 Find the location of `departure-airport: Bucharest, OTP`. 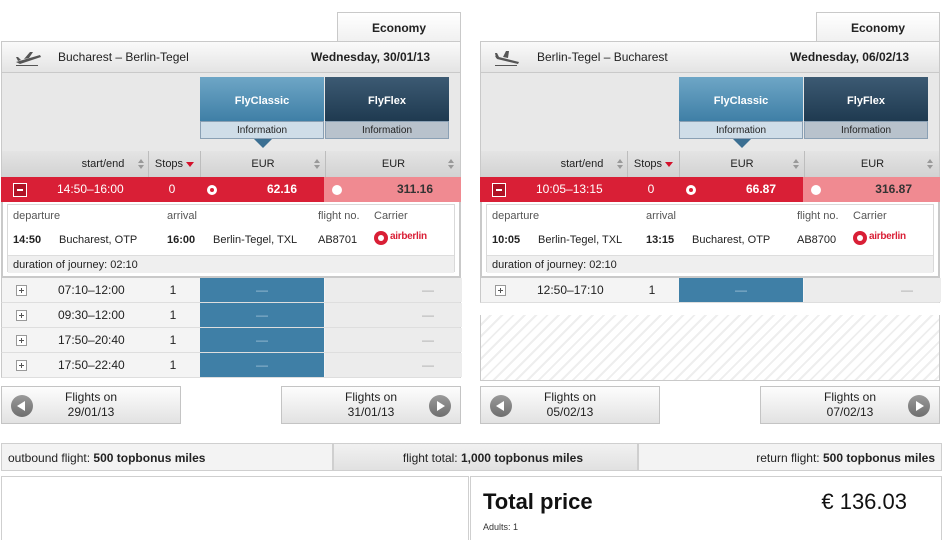

departure-airport: Bucharest, OTP is located at coordinates (98, 240).